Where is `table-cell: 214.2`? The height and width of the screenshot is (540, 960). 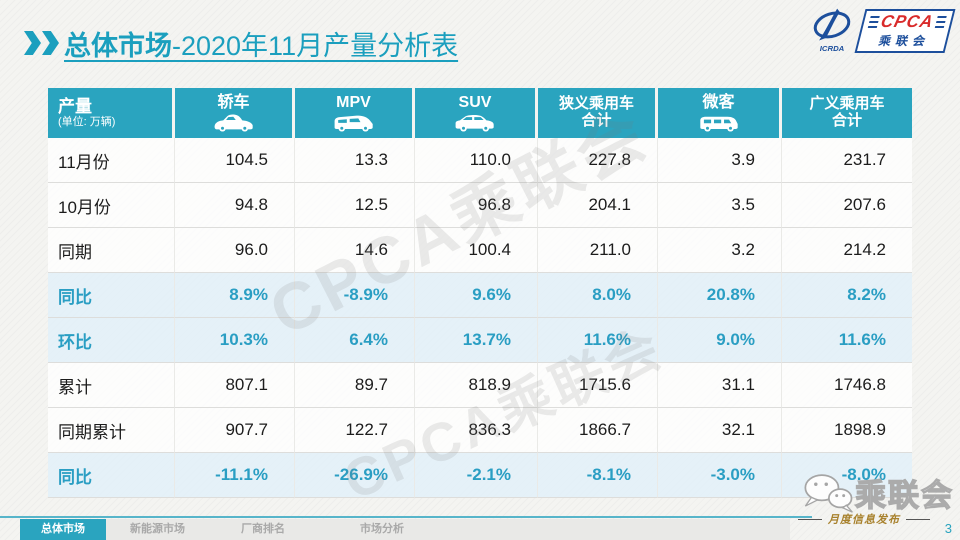 table-cell: 214.2 is located at coordinates (847, 250).